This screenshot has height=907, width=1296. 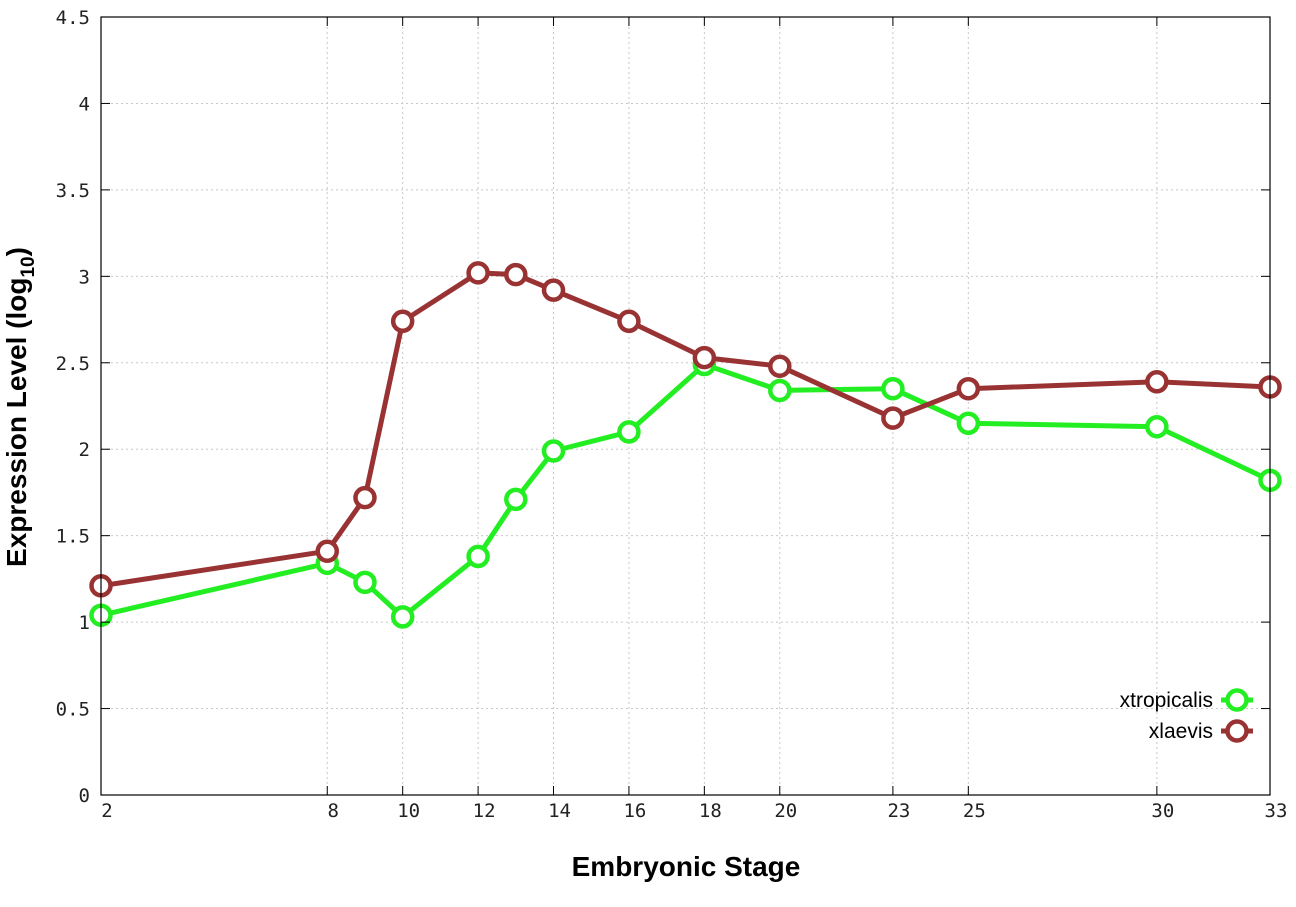 I want to click on x-tick-label: 12, so click(x=484, y=811).